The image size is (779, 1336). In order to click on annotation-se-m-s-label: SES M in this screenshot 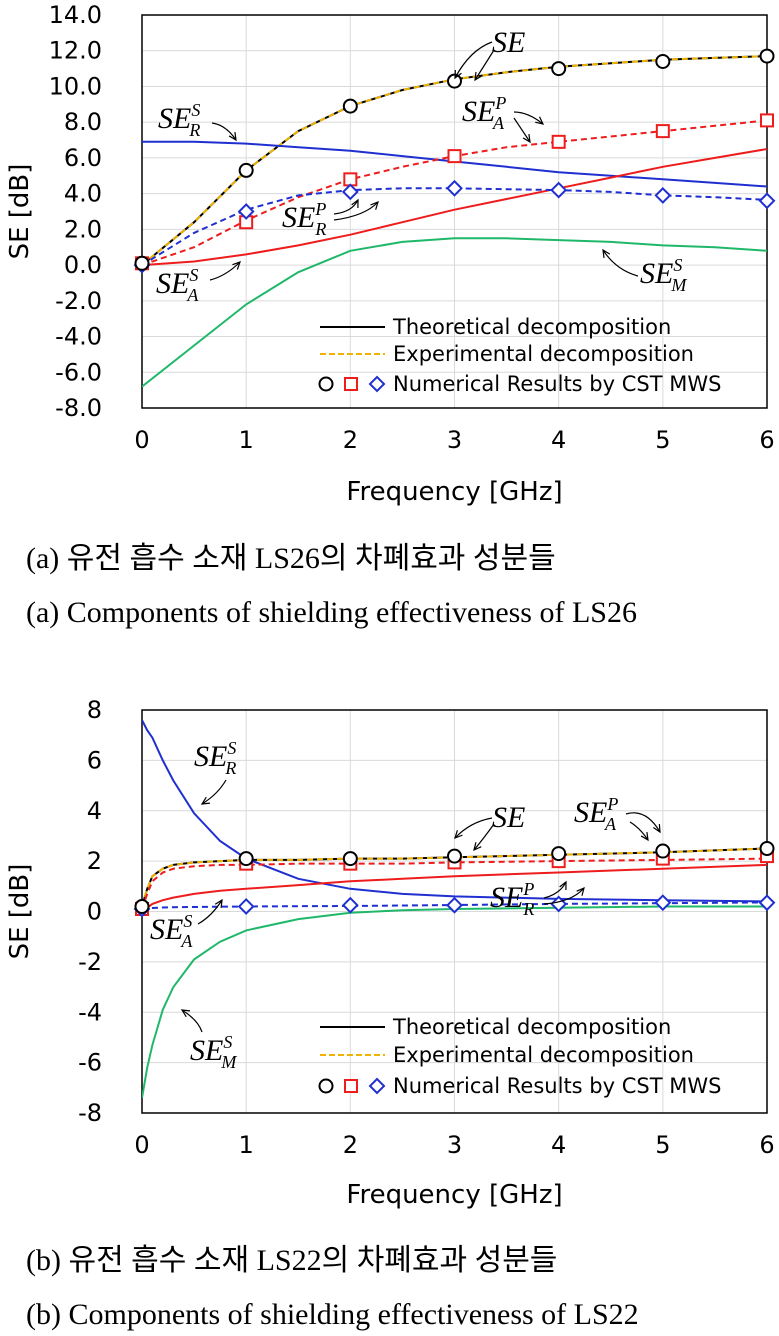, I will do `click(213, 1052)`.